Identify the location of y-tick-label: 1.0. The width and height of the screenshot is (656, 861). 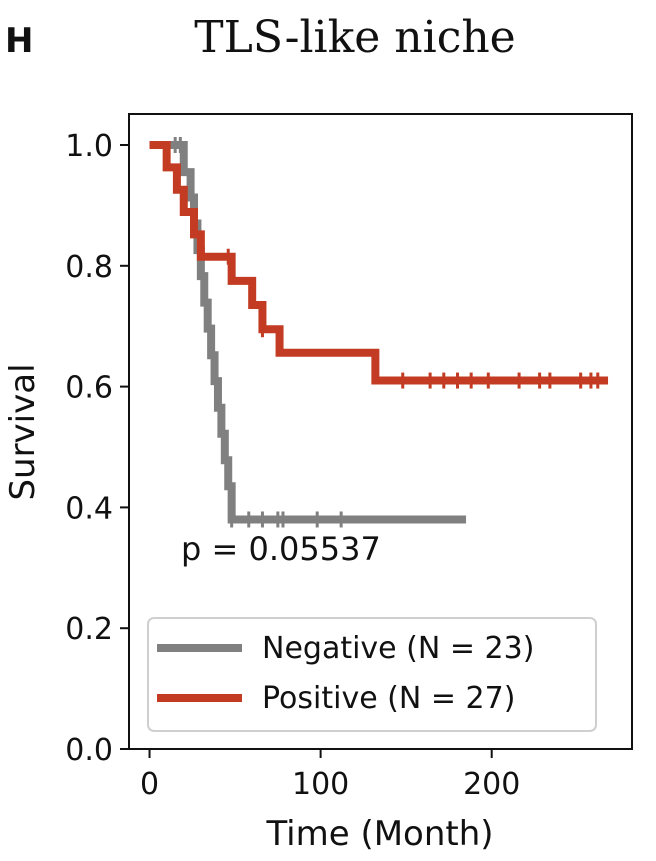
(89, 146).